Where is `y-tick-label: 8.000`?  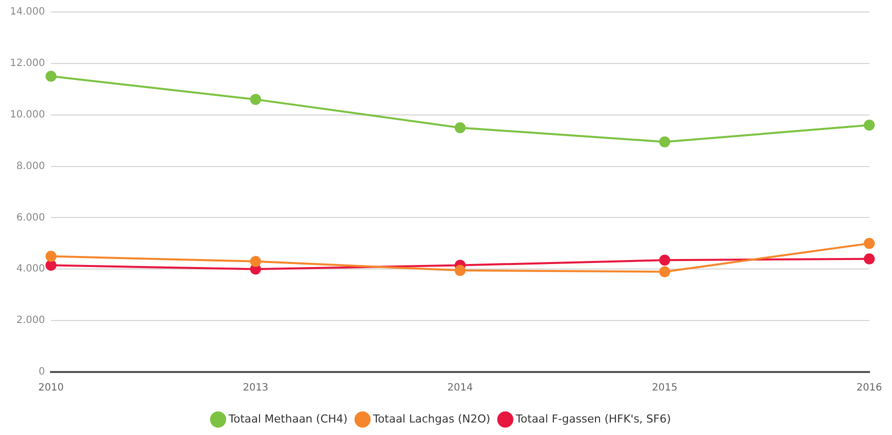
y-tick-label: 8.000 is located at coordinates (30, 166).